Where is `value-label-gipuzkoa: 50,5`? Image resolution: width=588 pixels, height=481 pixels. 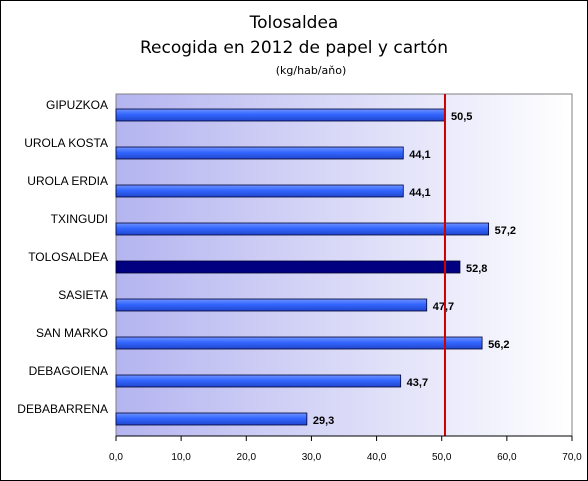
value-label-gipuzkoa: 50,5 is located at coordinates (461, 117).